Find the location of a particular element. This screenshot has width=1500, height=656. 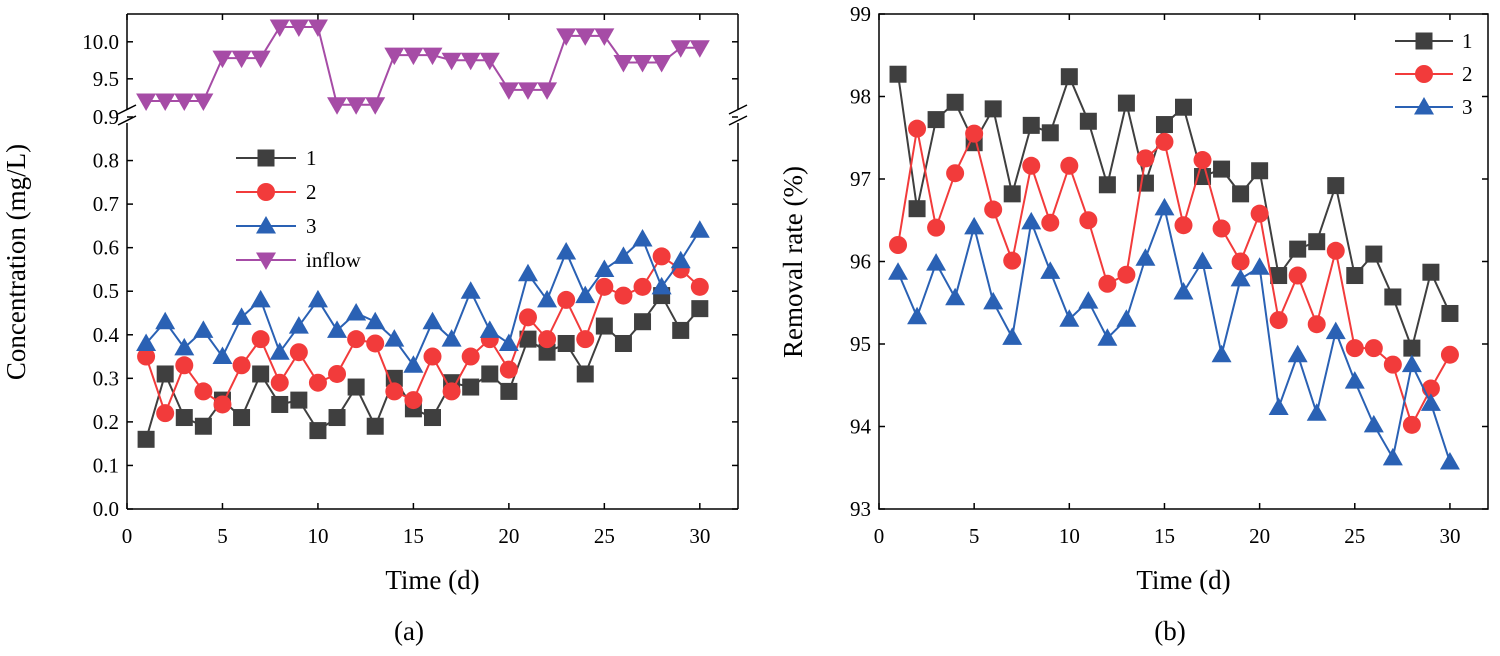

panel-a-y-tick-label: 0.4 is located at coordinates (106, 335).